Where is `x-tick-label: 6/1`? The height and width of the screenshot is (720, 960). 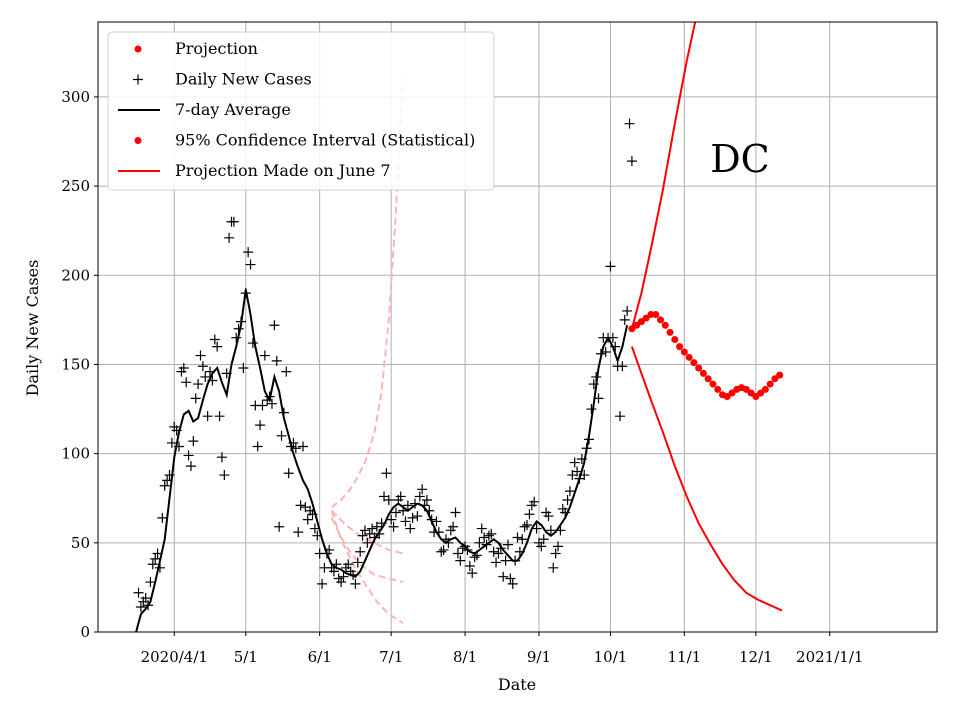
x-tick-label: 6/1 is located at coordinates (320, 657).